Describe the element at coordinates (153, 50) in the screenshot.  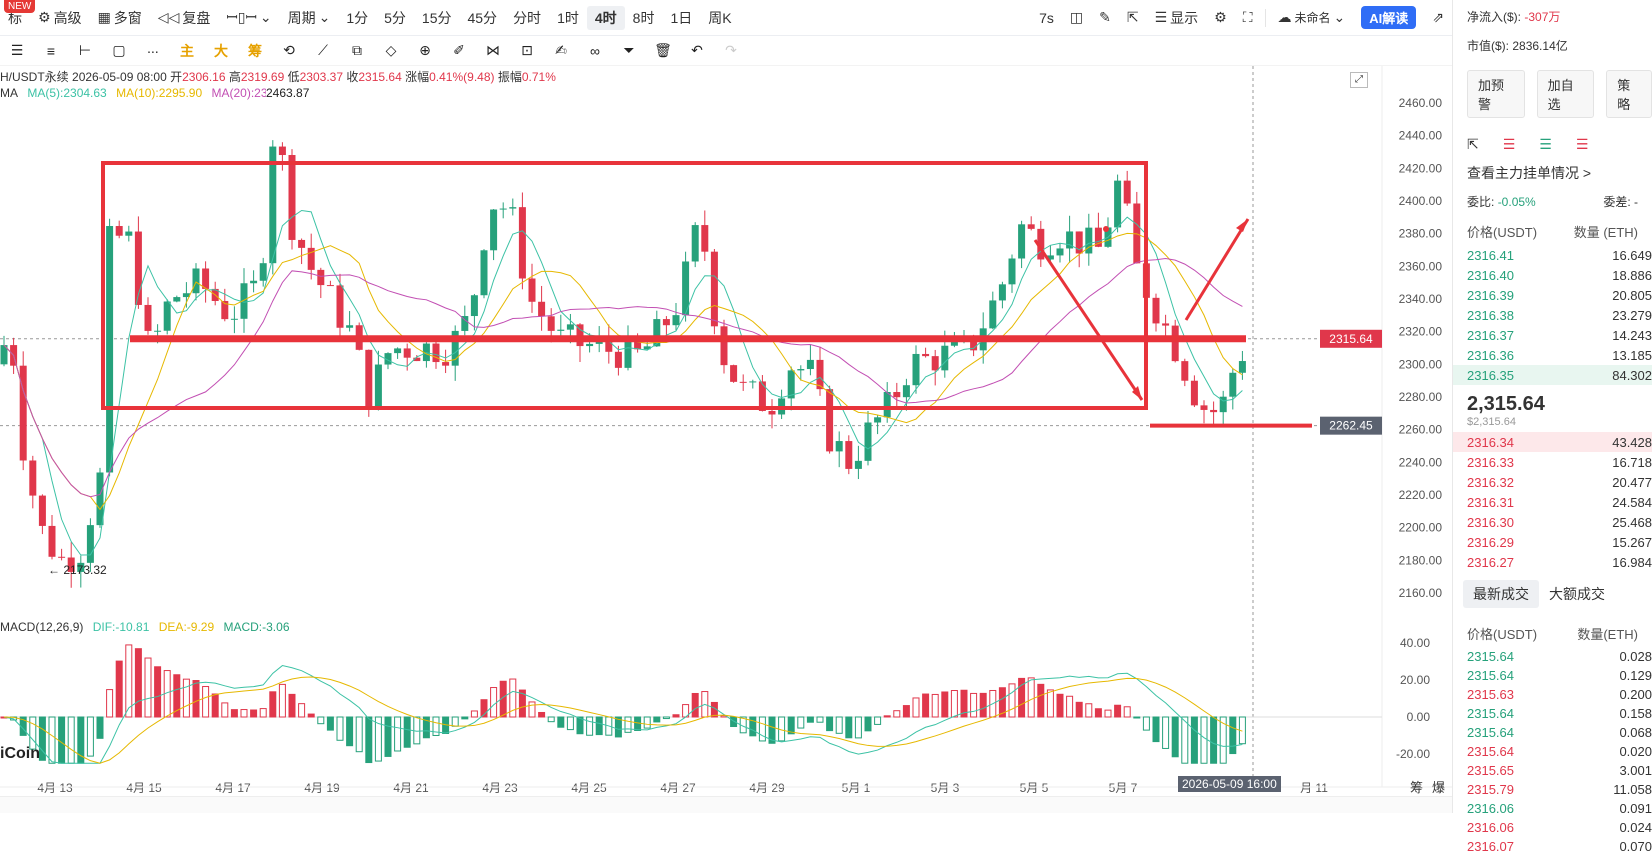
I see `dots-icon: ∙∙∙` at that location.